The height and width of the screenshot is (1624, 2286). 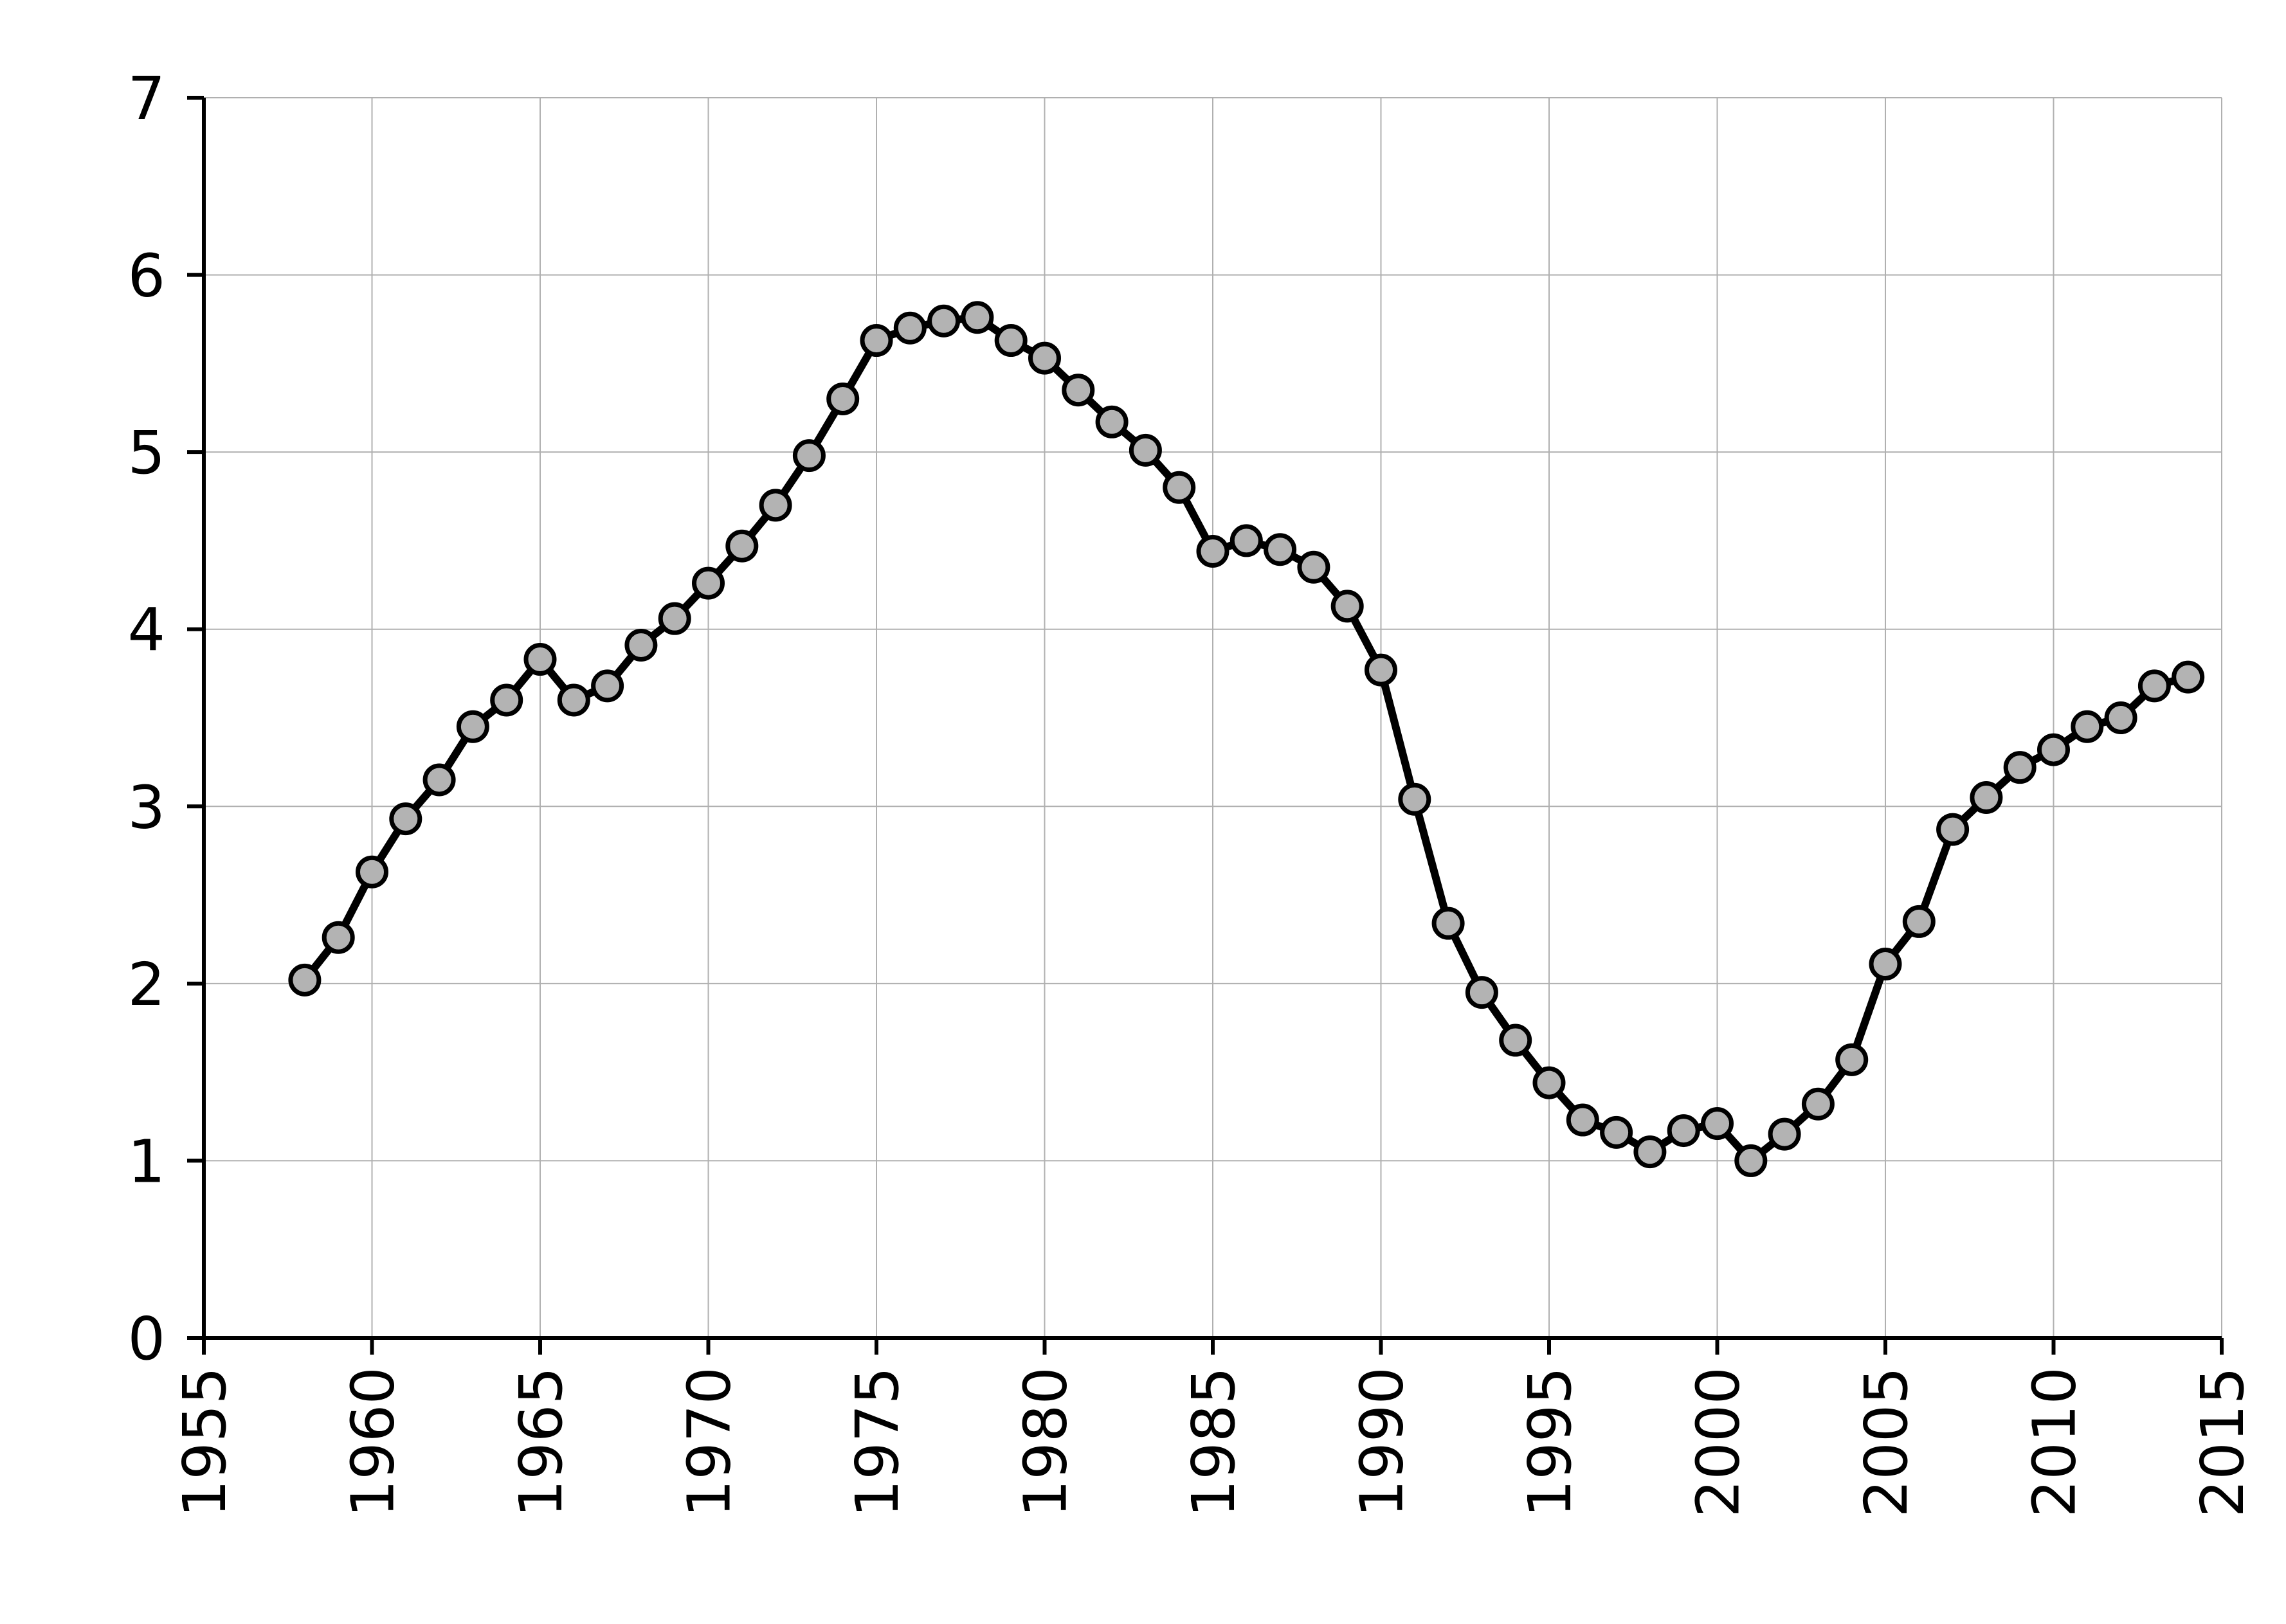 I want to click on x-tick-label: 1980, so click(x=1045, y=1442).